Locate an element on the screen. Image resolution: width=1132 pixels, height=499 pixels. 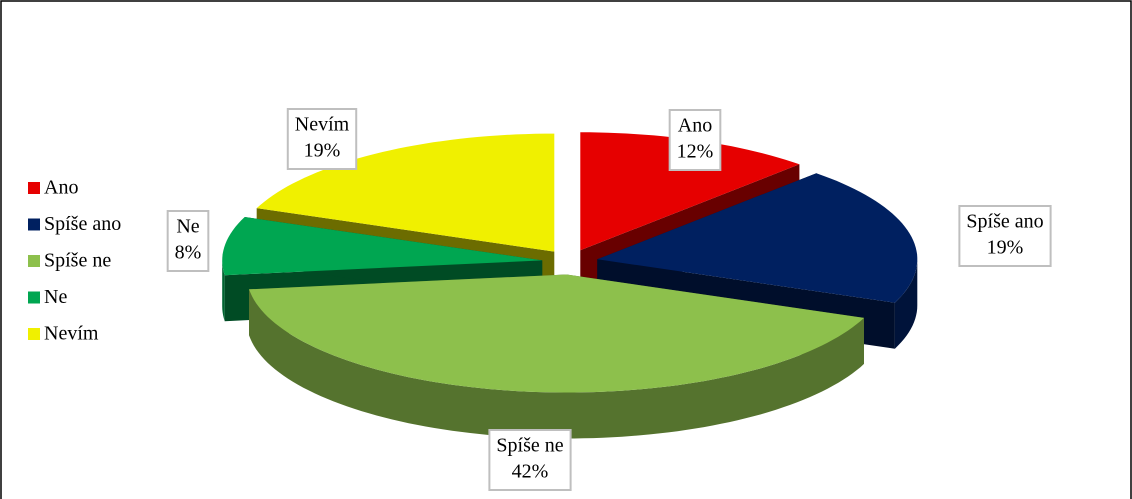
legend-label: Nevím is located at coordinates (71, 334).